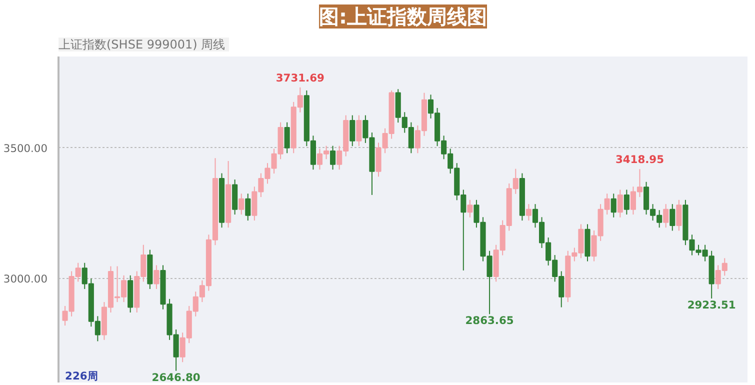  I want to click on annotation: 3418.95, so click(639, 159).